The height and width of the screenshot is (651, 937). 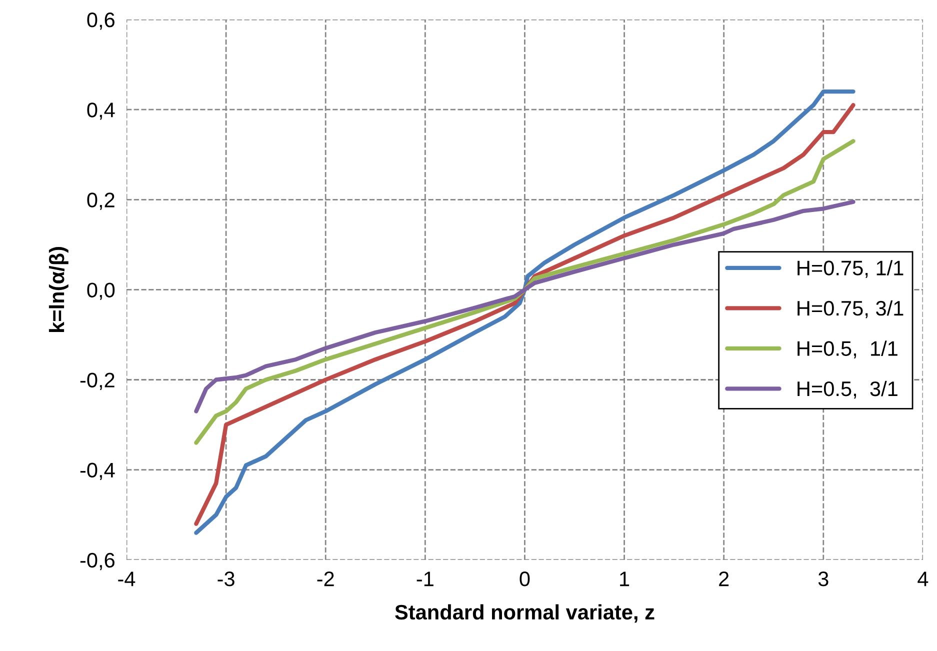 What do you see at coordinates (923, 579) in the screenshot?
I see `x-tick-label: 4` at bounding box center [923, 579].